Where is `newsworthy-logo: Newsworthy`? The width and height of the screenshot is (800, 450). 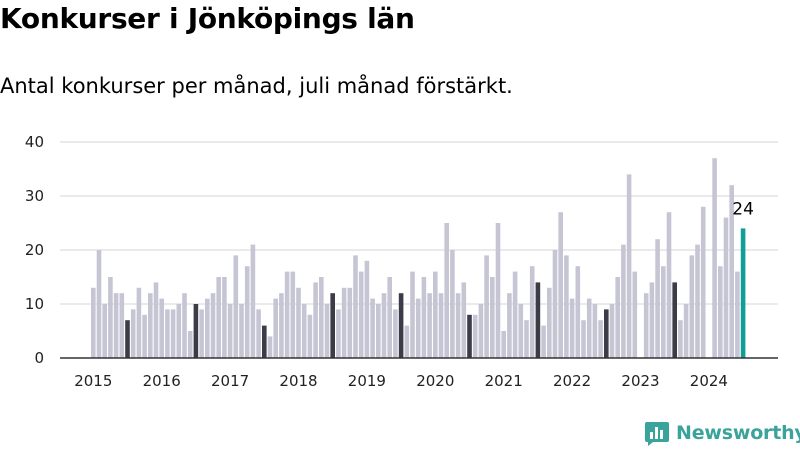
newsworthy-logo: Newsworthy is located at coordinates (722, 433).